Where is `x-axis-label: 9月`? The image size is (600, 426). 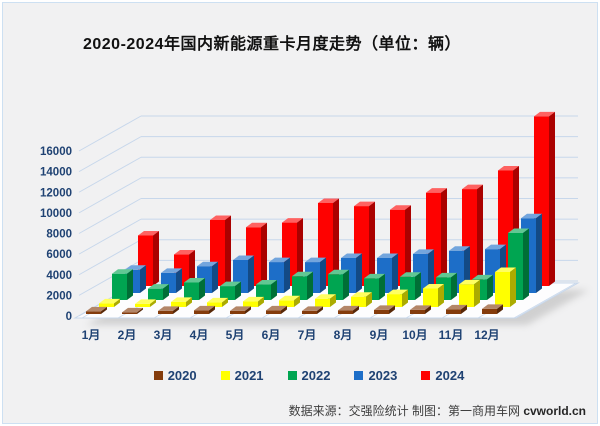 x-axis-label: 9月 is located at coordinates (379, 335).